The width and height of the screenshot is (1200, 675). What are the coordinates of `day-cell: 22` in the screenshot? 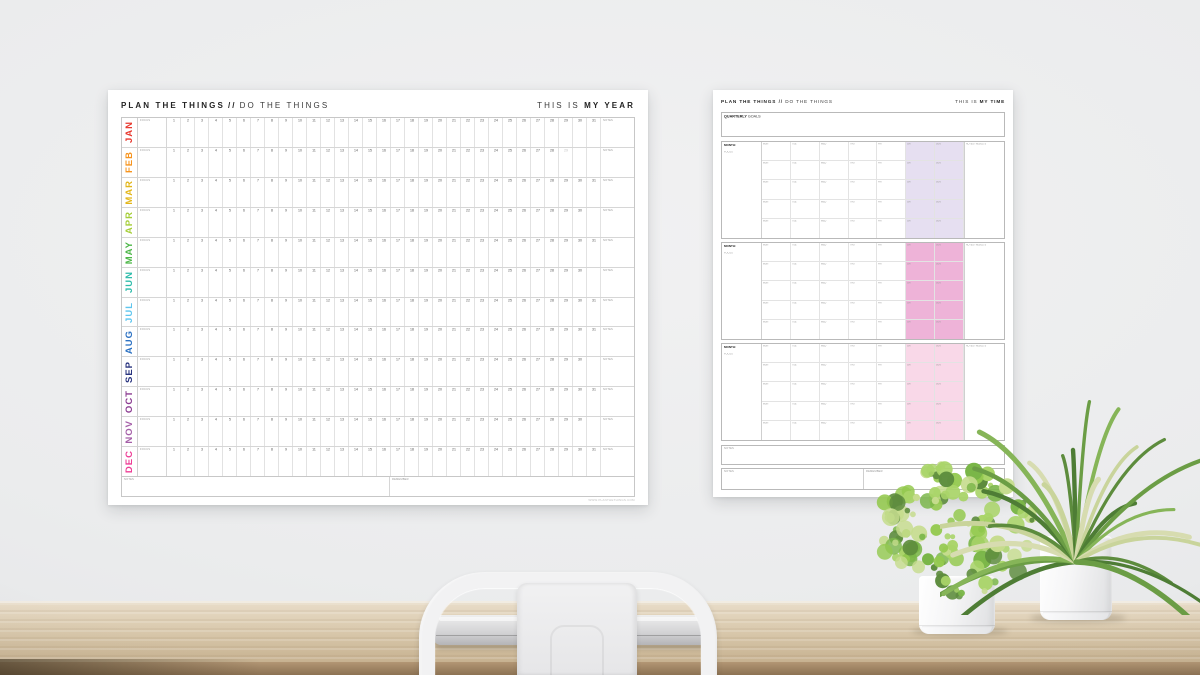 It's located at (468, 282).